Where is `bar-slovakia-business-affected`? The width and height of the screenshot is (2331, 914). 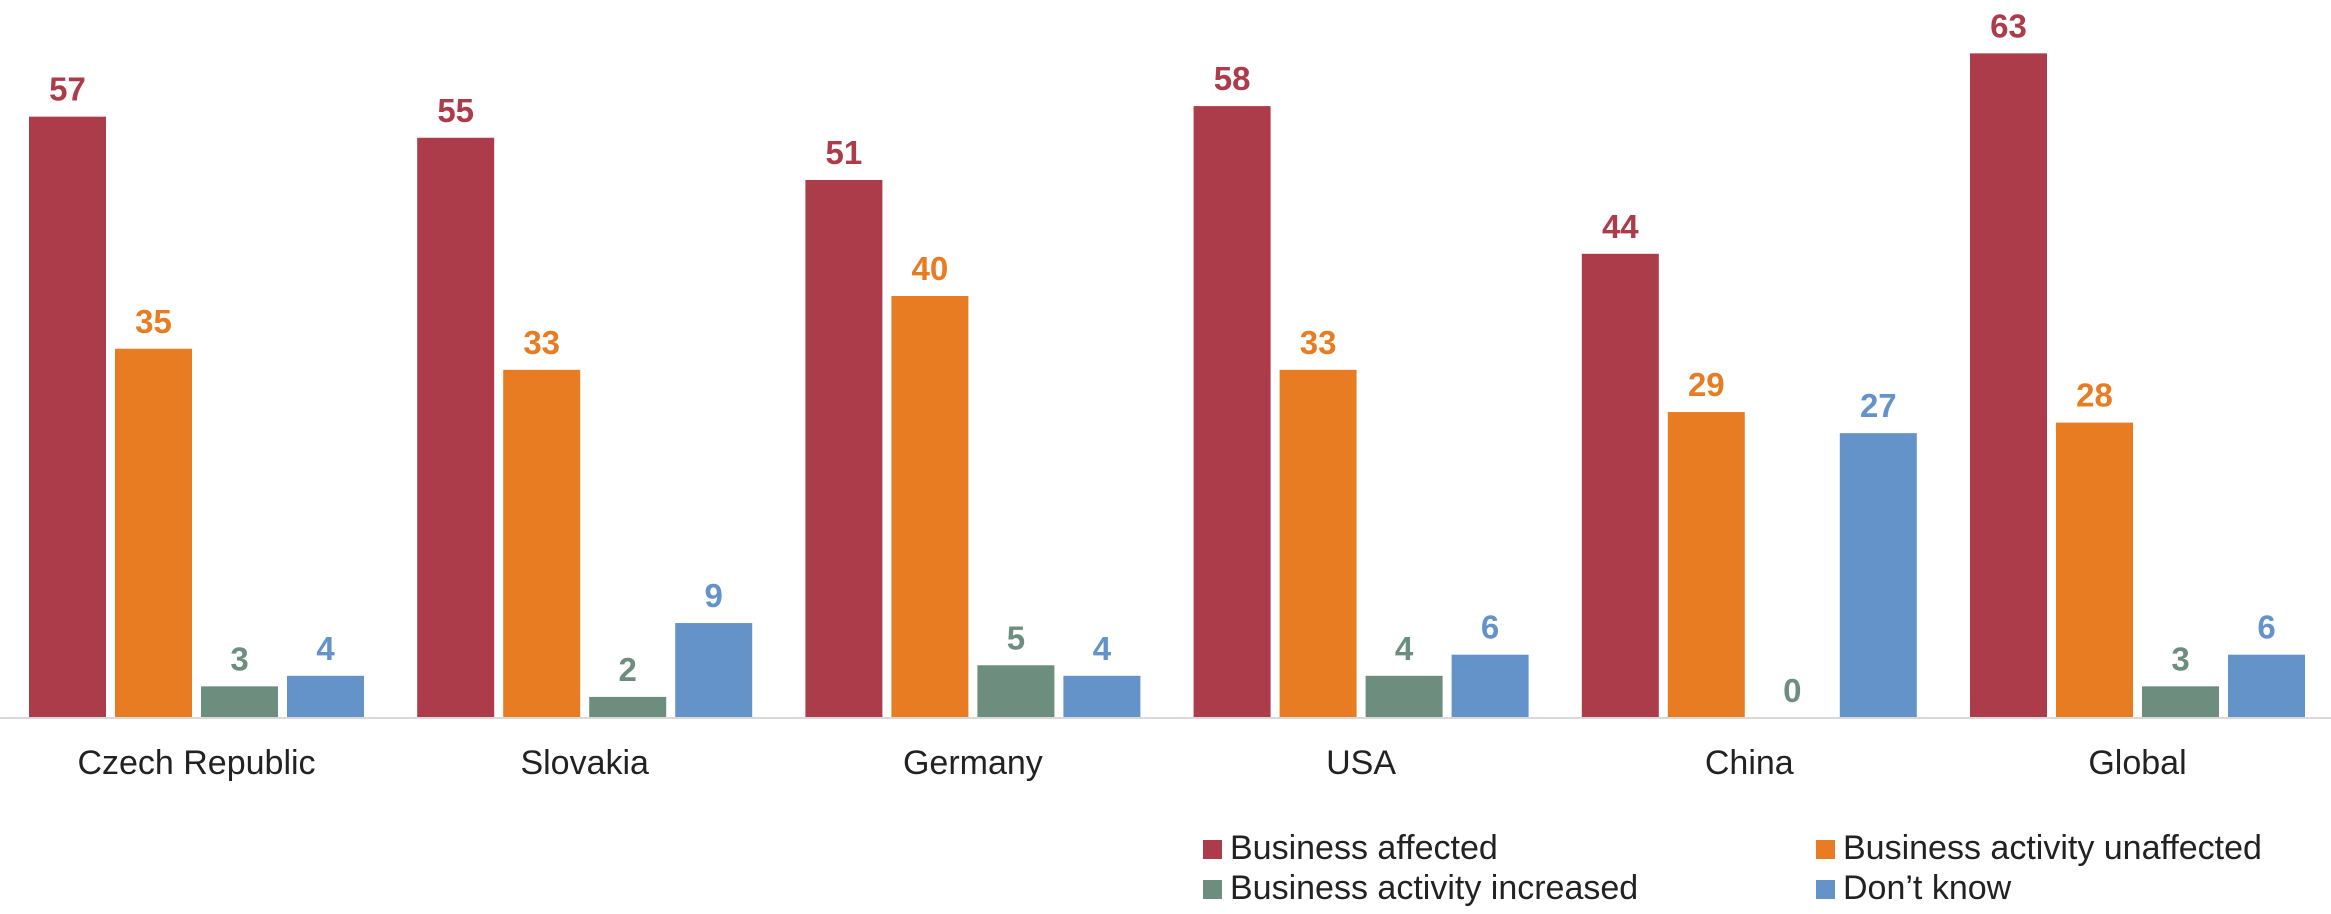
bar-slovakia-business-affected is located at coordinates (456, 427).